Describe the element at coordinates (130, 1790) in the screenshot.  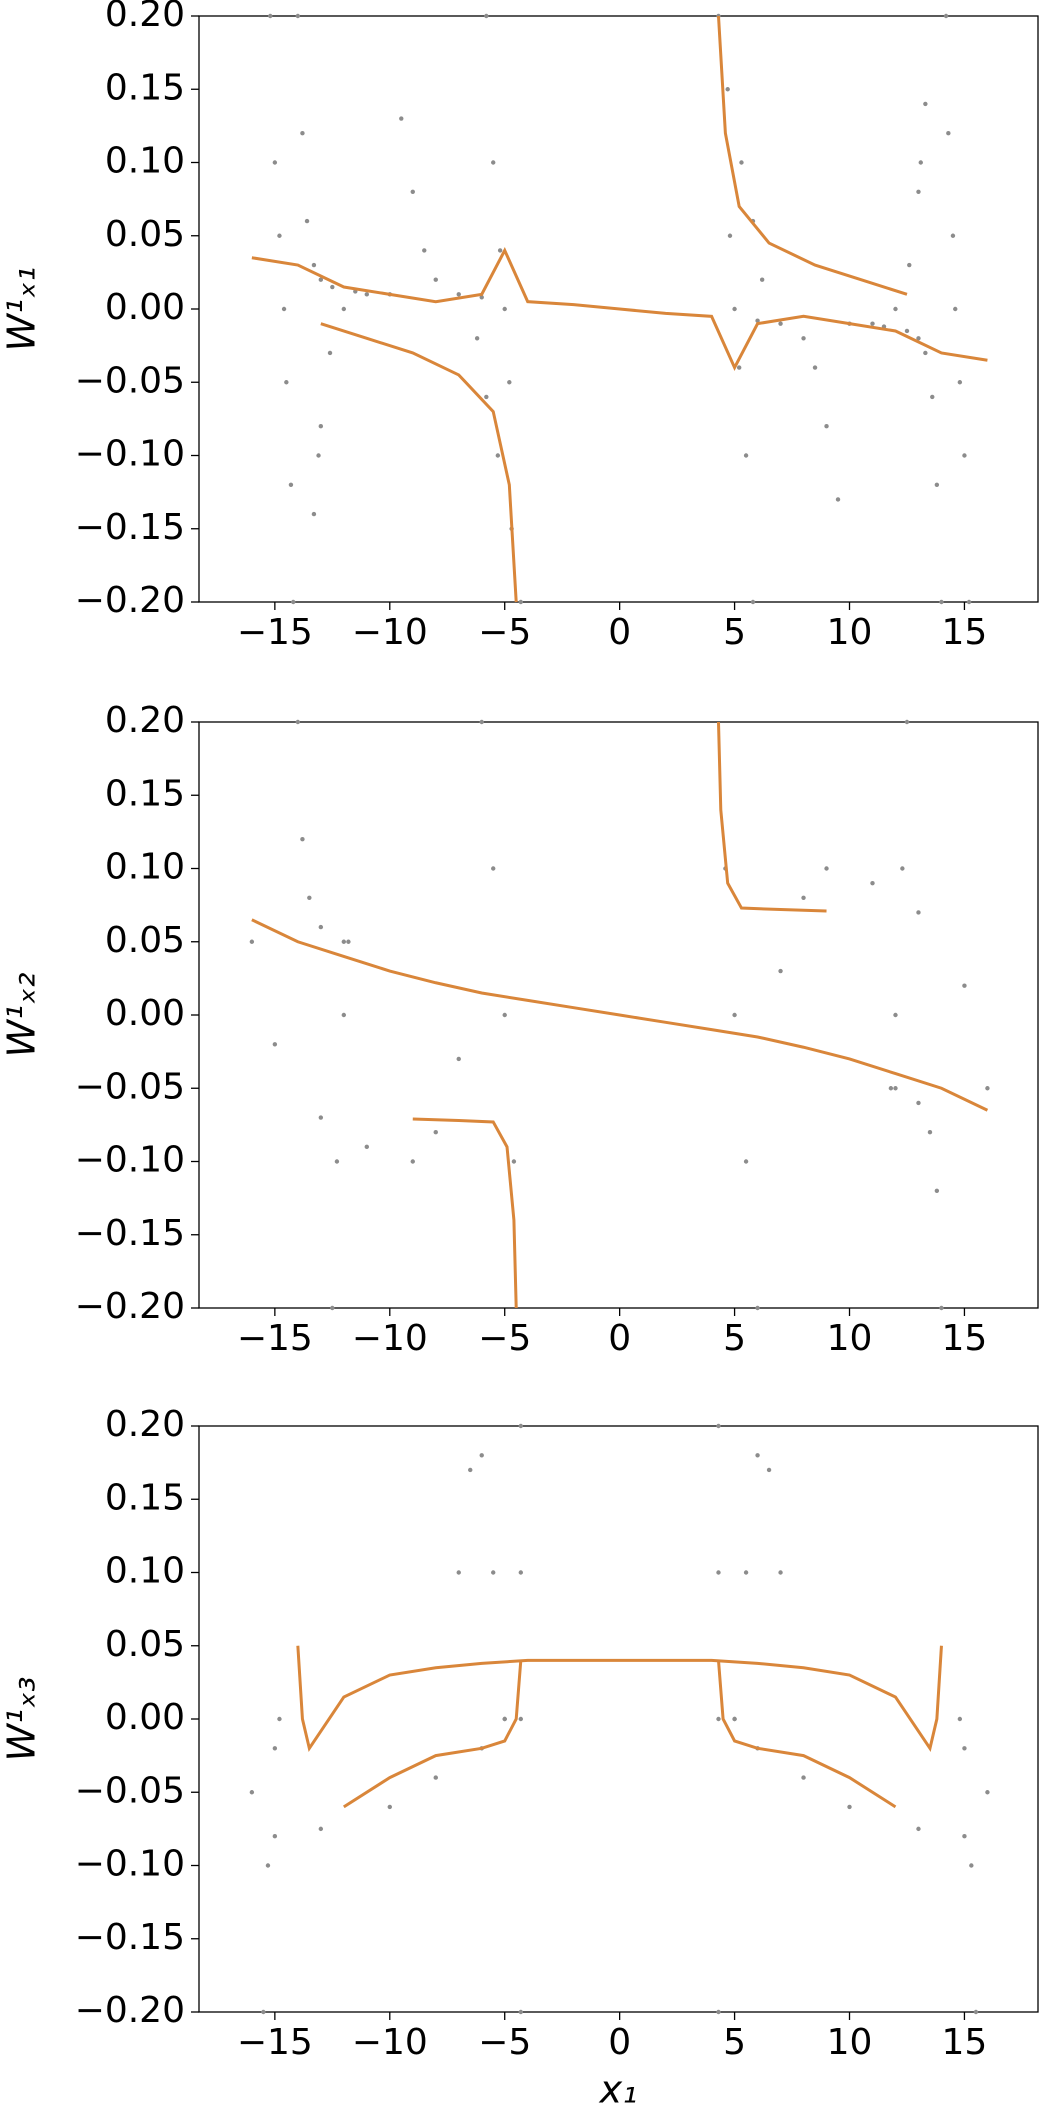
I see `y-tick-label: −0.05` at that location.